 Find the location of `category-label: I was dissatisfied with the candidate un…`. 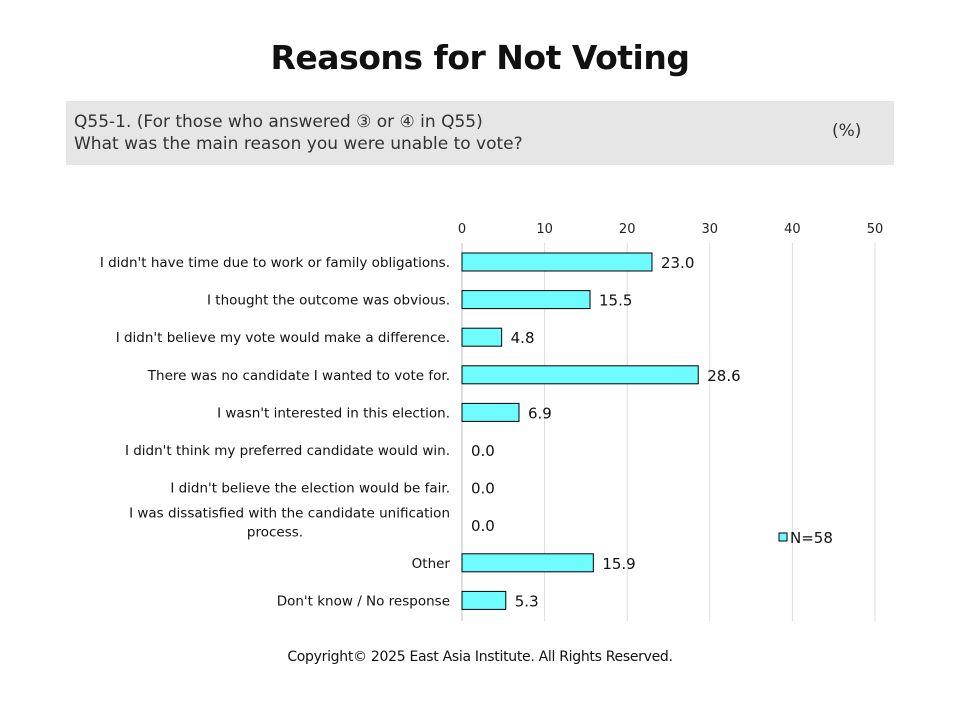

category-label: I was dissatisfied with the candidate un… is located at coordinates (289, 514).